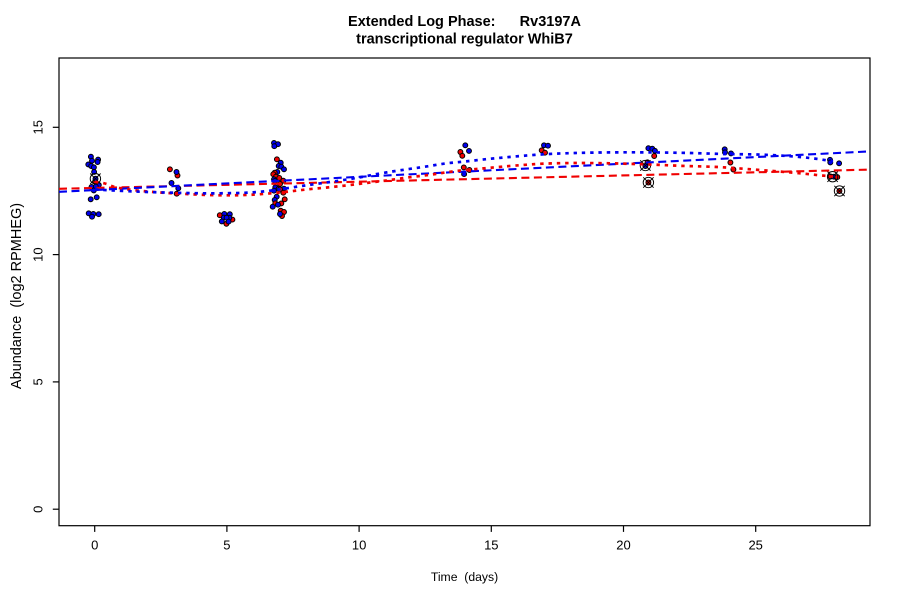 The width and height of the screenshot is (900, 600). Describe the element at coordinates (464, 577) in the screenshot. I see `svg-text: Time (days)` at that location.